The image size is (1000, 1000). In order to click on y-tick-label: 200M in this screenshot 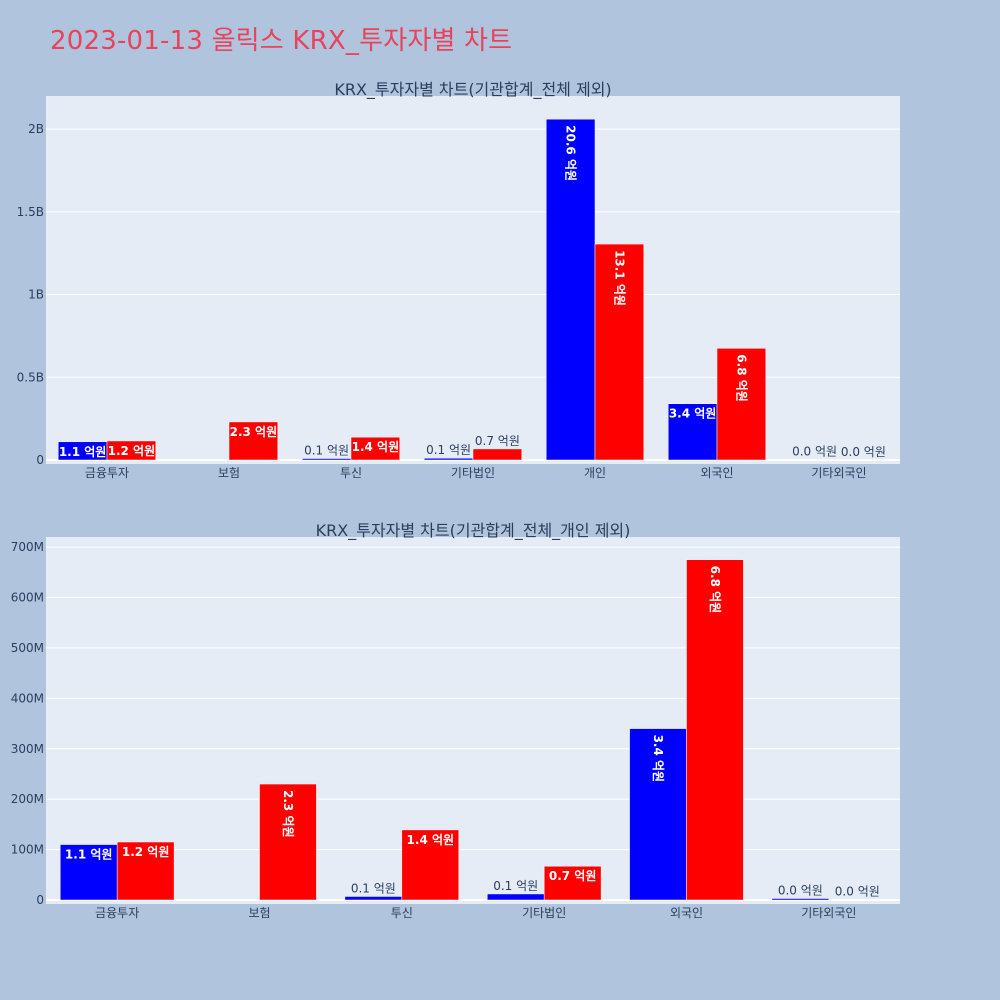, I will do `click(27, 799)`.